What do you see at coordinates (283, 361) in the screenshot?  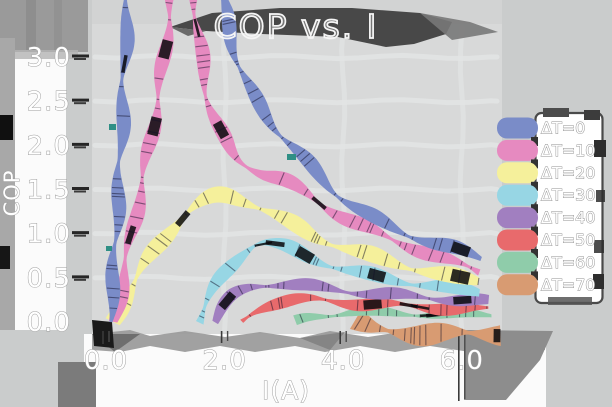 I see `x-tick-labels: 0.0 2.0 4.0 6.0` at bounding box center [283, 361].